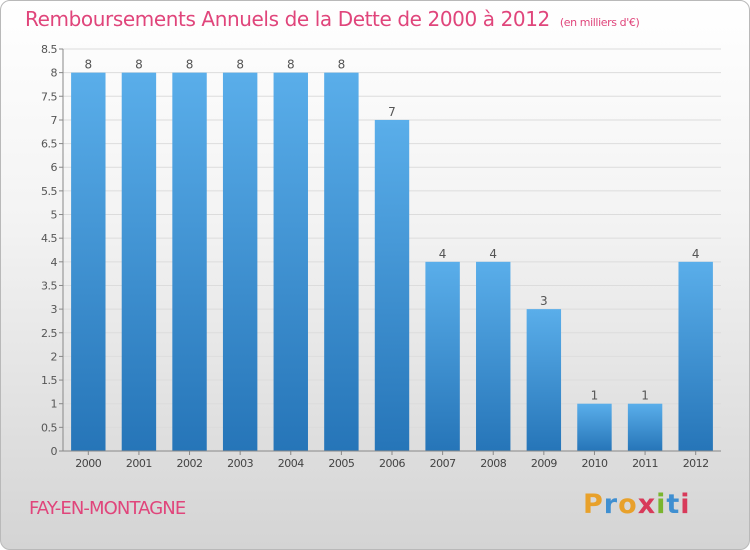 The width and height of the screenshot is (750, 550). I want to click on y-tick-label: 4.5, so click(49, 238).